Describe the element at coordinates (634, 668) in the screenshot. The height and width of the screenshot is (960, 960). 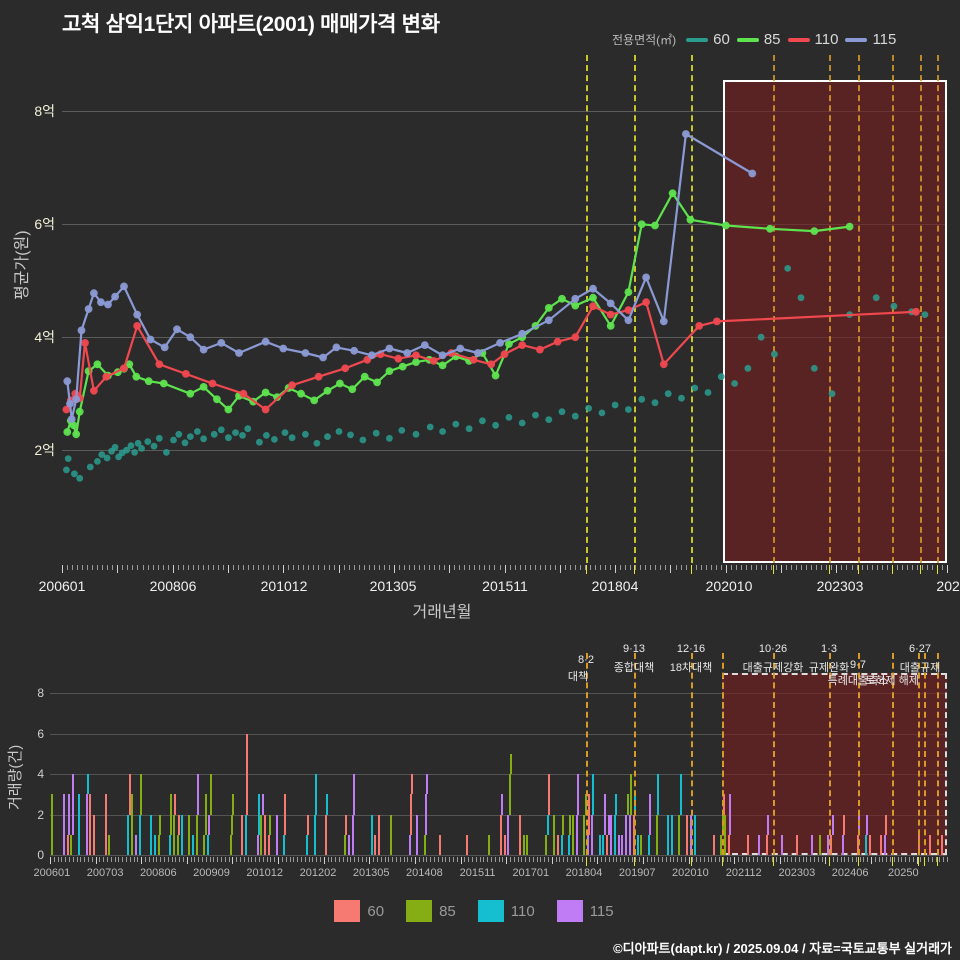
I see `volume-annotation-label: 종합대책` at that location.